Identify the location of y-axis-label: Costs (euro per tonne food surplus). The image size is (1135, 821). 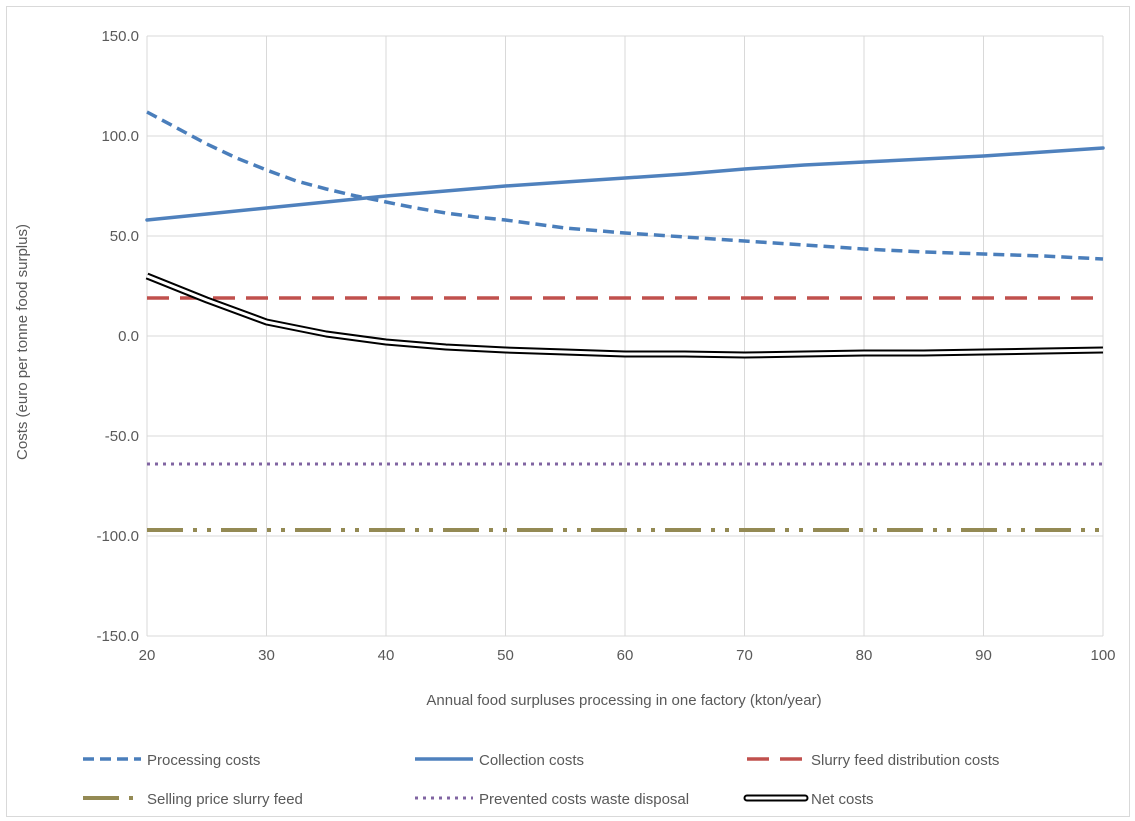
(22, 342).